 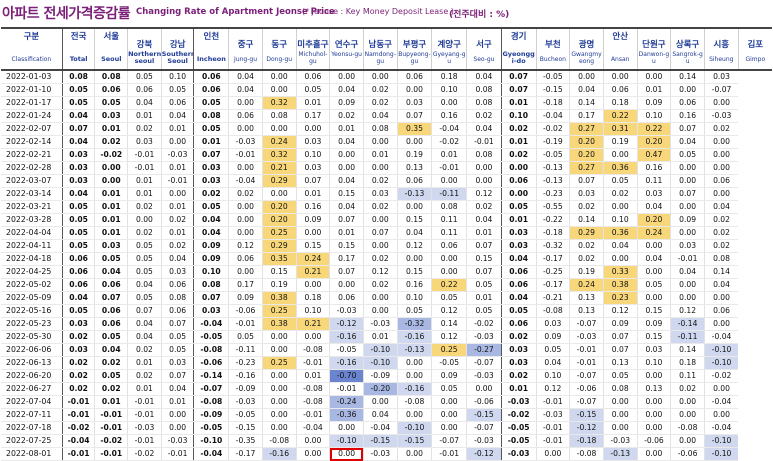 I want to click on cell-northern-seoul: 0.03, so click(x=144, y=142).